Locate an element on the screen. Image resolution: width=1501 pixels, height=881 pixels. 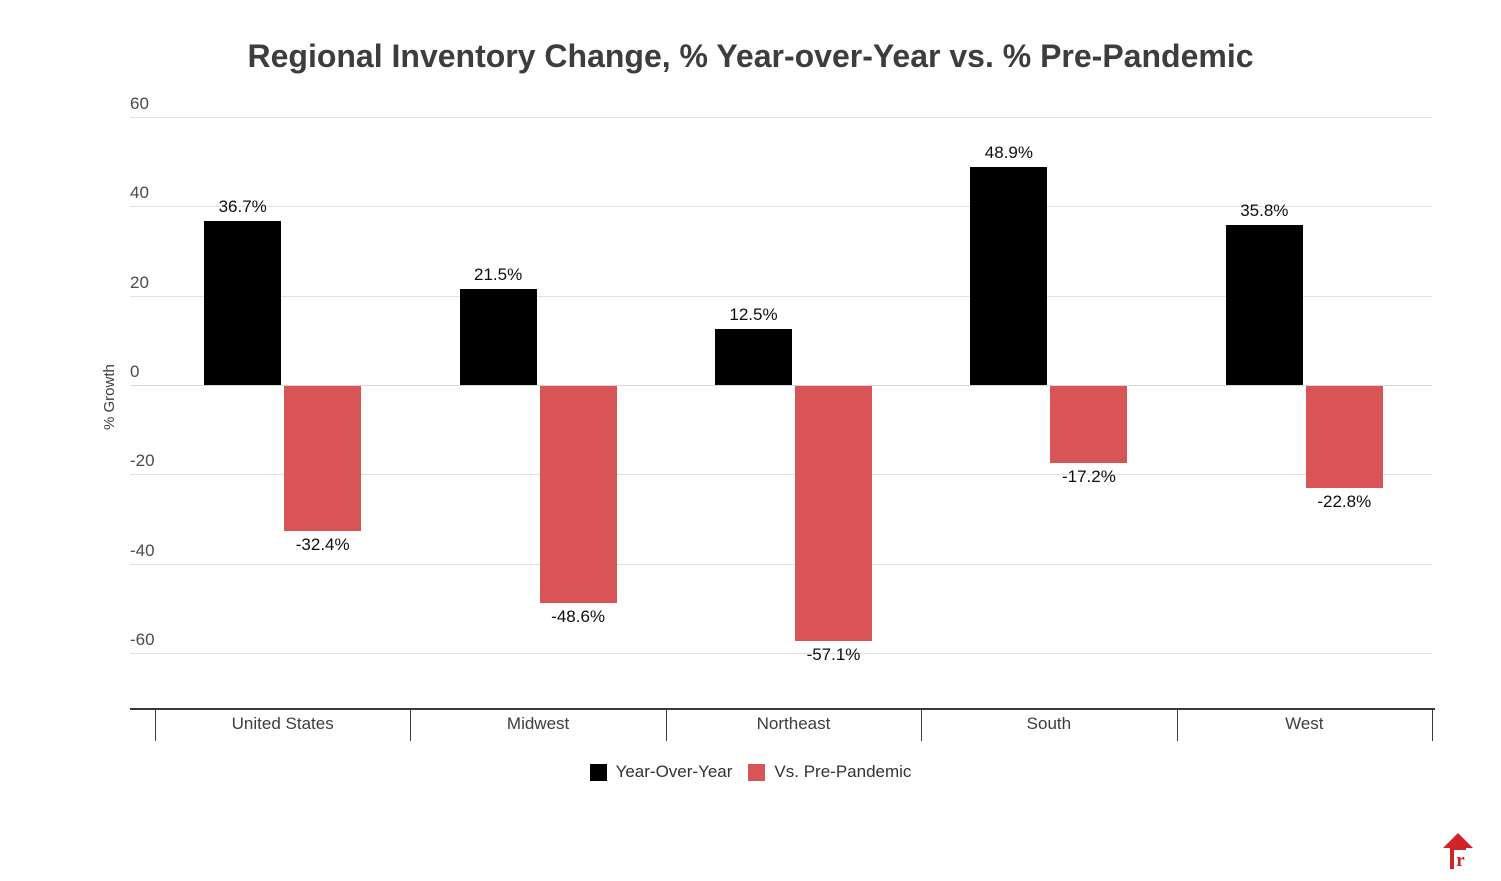
bar-value-label: 35.8% is located at coordinates (1264, 211).